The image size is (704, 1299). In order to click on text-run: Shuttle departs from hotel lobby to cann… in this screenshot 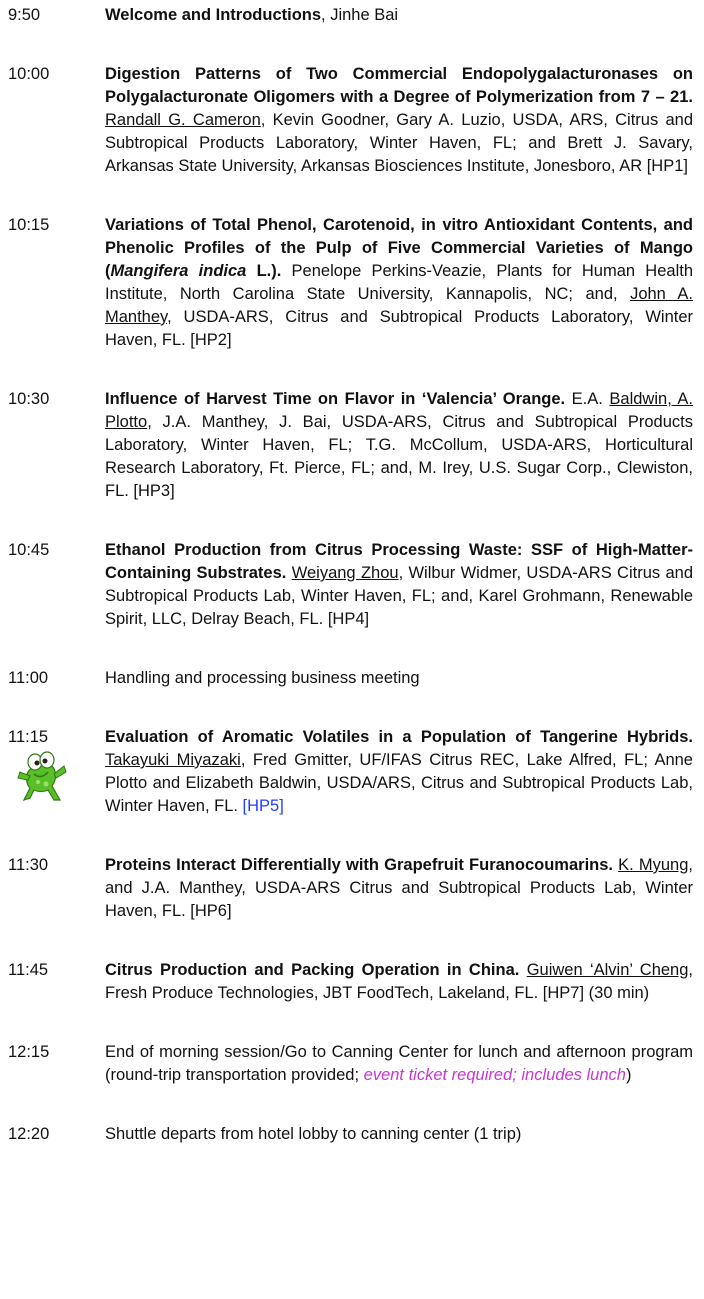, I will do `click(313, 1134)`.